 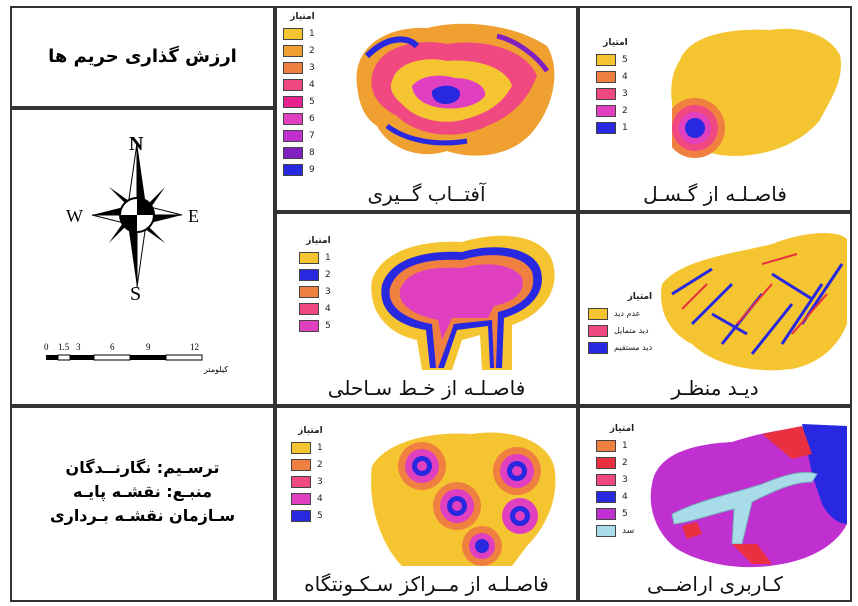 I want to click on legend-label: 8, so click(x=312, y=152).